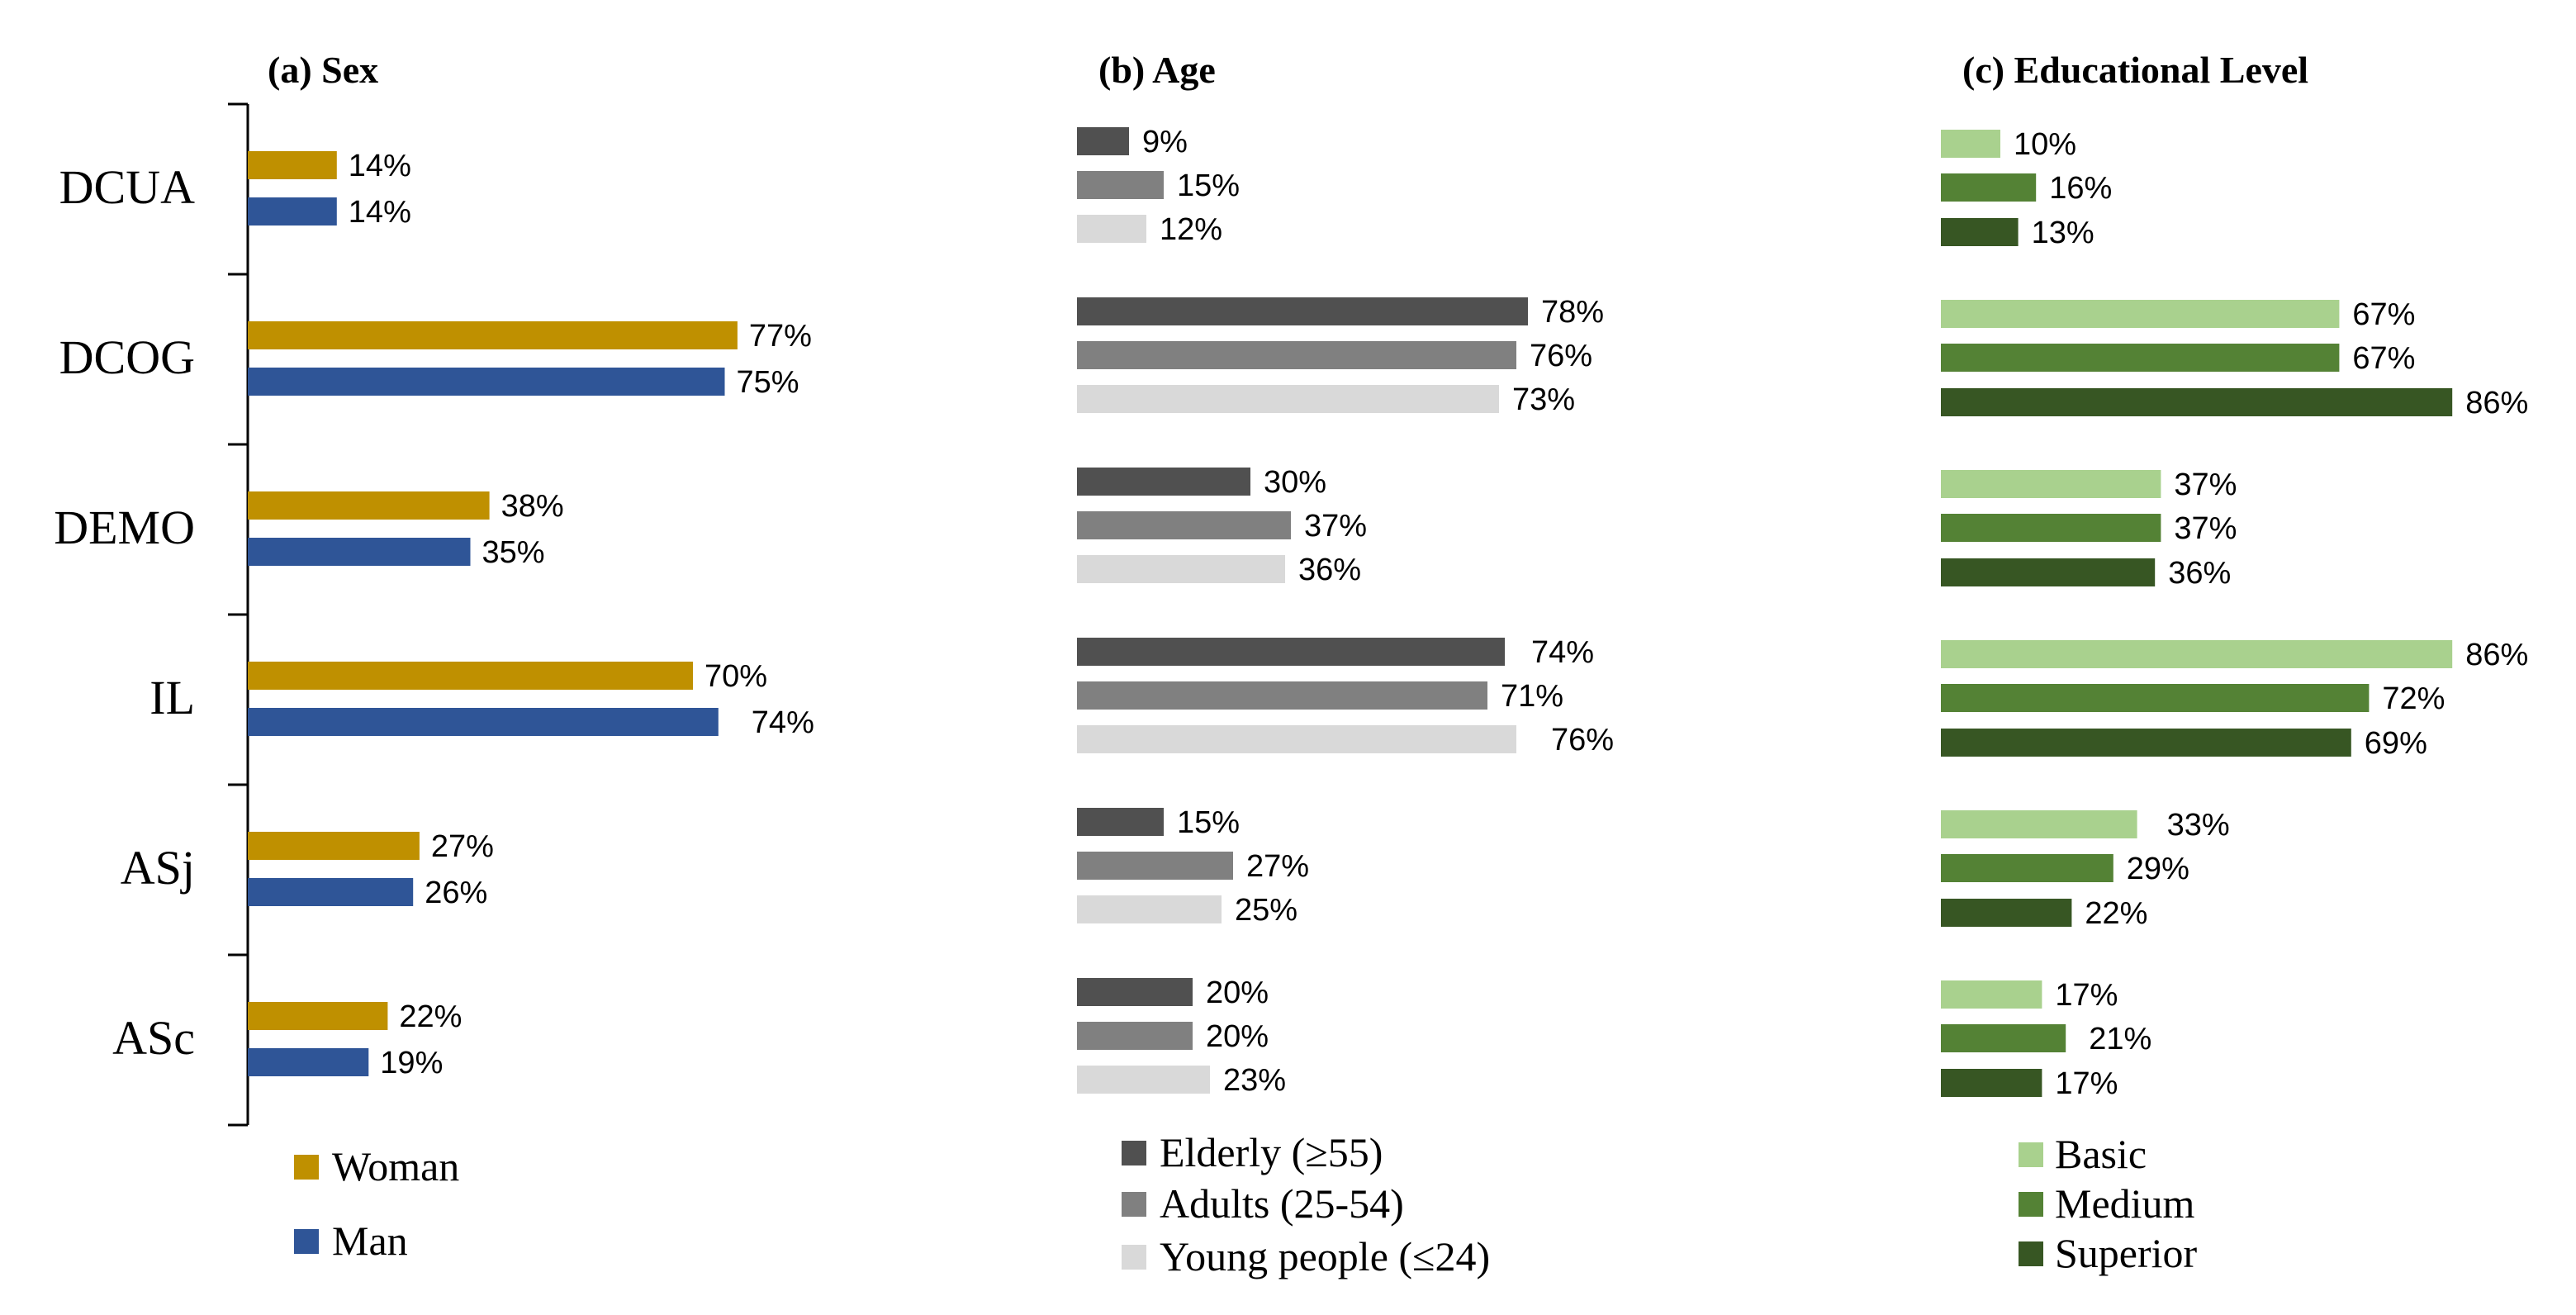 The height and width of the screenshot is (1315, 2576). I want to click on bar-medium-il, so click(2155, 698).